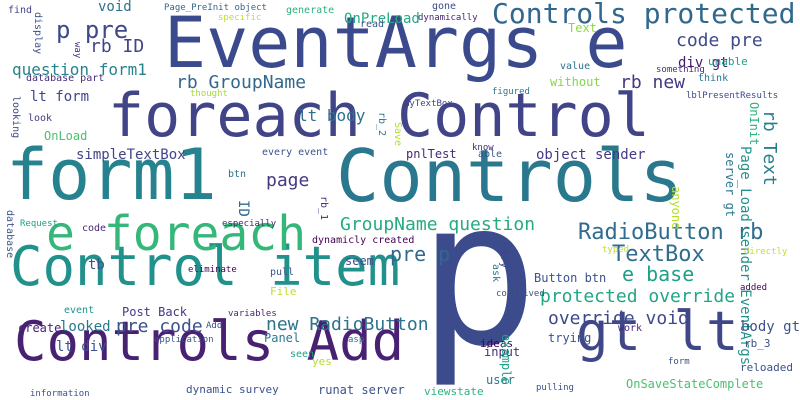  Describe the element at coordinates (657, 331) in the screenshot. I see `cloud-word: gt lt` at that location.